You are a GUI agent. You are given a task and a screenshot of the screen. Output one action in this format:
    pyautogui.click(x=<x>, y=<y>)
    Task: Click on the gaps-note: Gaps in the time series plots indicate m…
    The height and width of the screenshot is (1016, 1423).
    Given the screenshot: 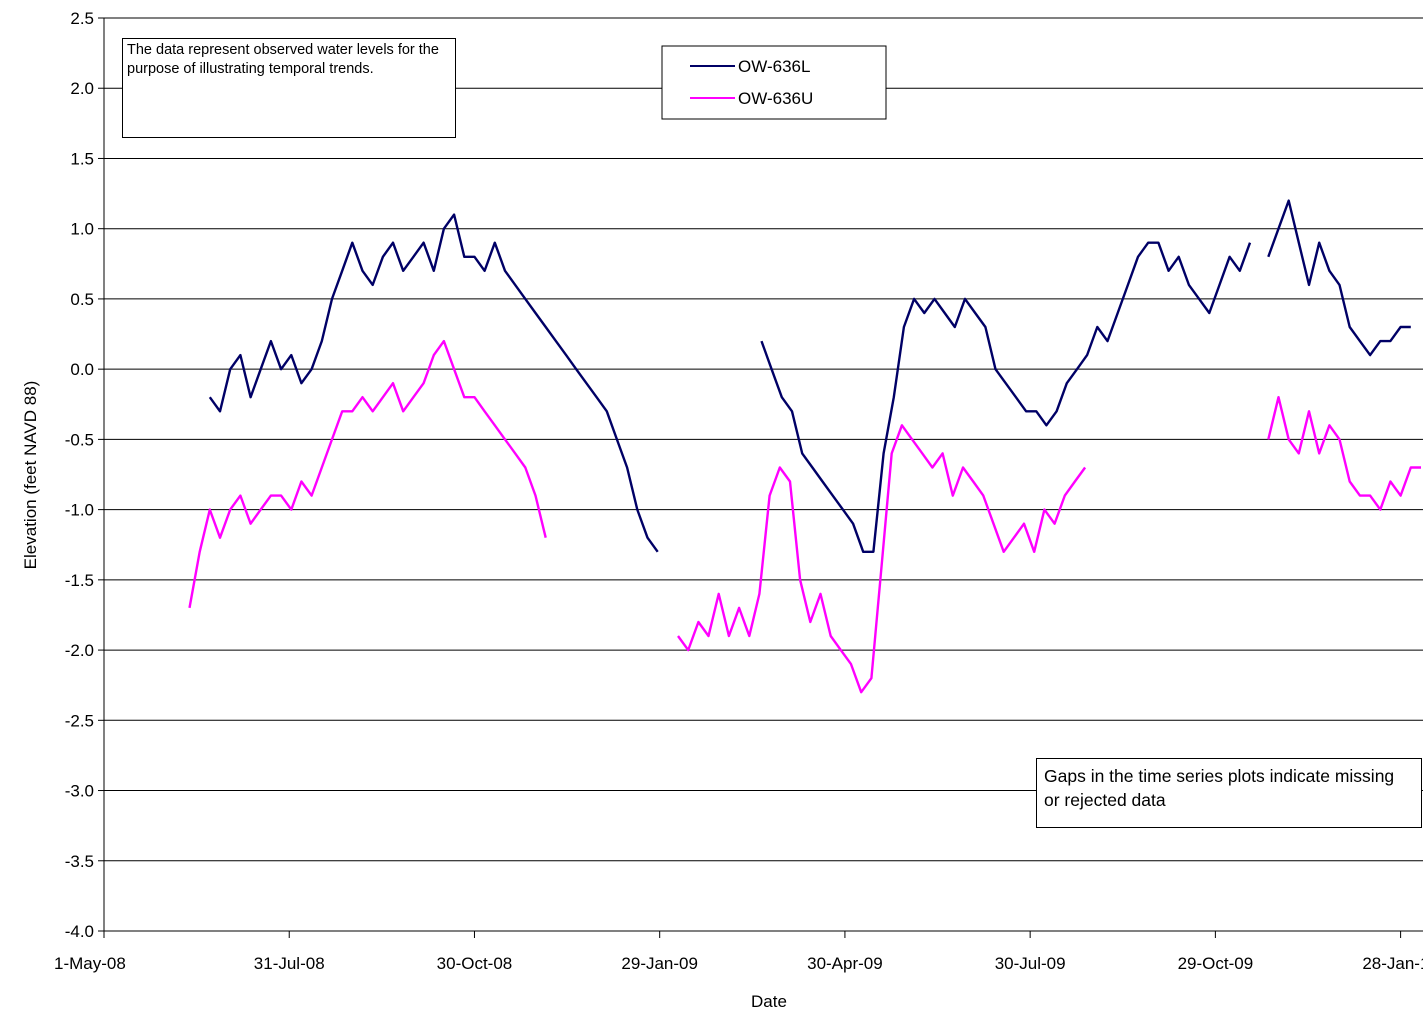 What is the action you would take?
    pyautogui.click(x=1229, y=793)
    